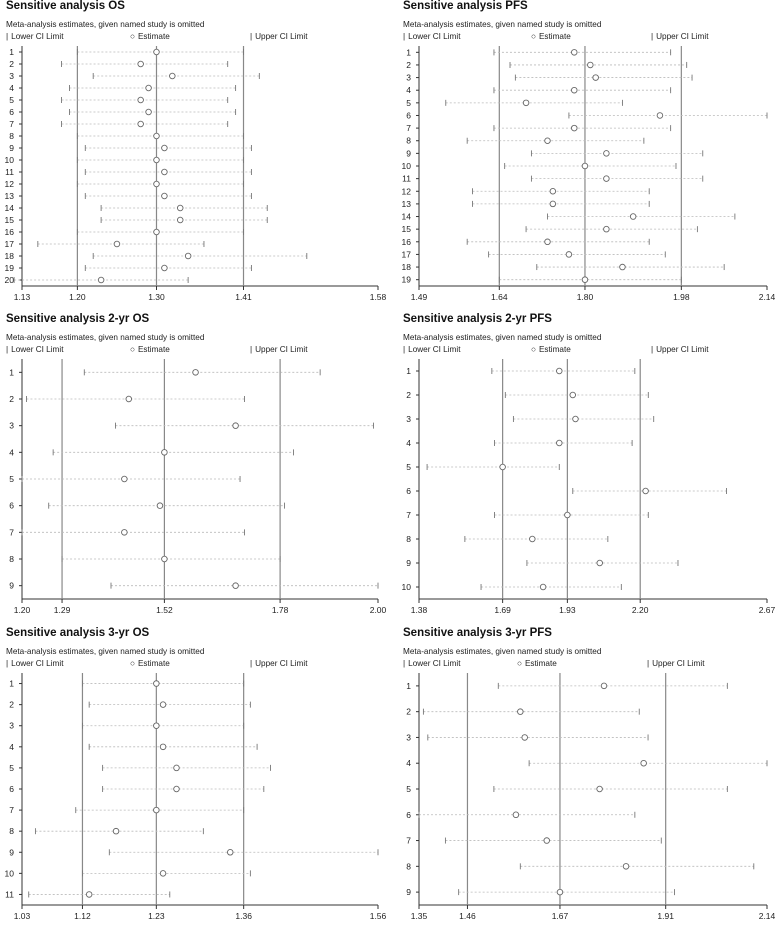 This screenshot has width=778, height=937. What do you see at coordinates (22, 297) in the screenshot?
I see `x-tick-label: 1.13` at bounding box center [22, 297].